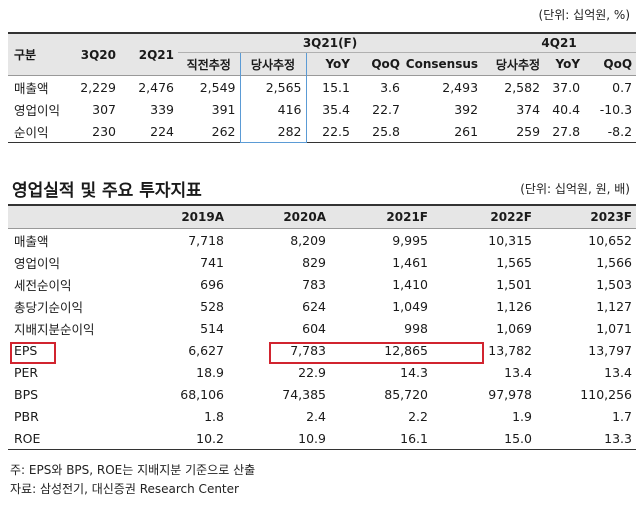 The width and height of the screenshot is (644, 507). Describe the element at coordinates (217, 87) in the screenshot. I see `cell: 2,549` at that location.